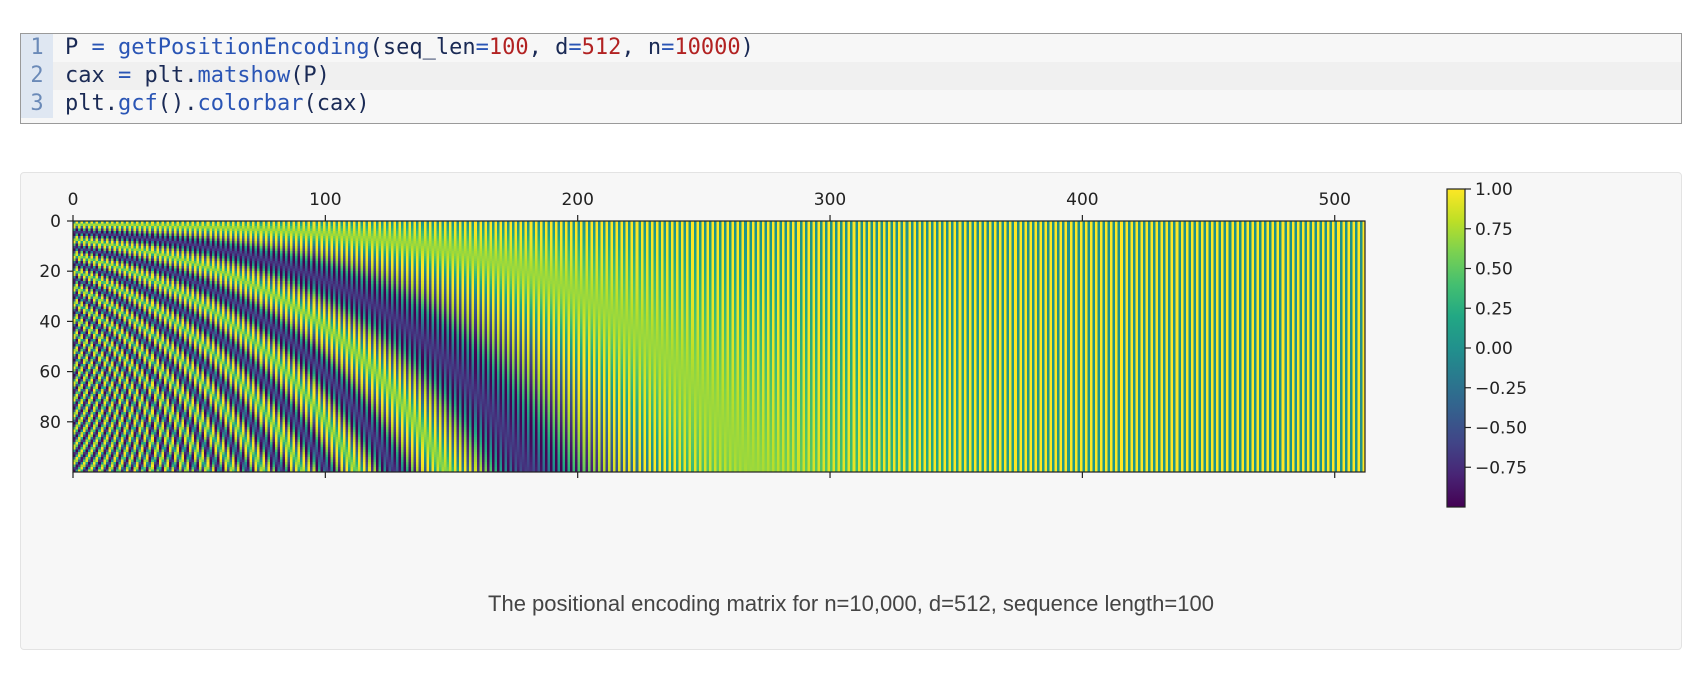  What do you see at coordinates (830, 200) in the screenshot?
I see `x-tick-label: 300` at bounding box center [830, 200].